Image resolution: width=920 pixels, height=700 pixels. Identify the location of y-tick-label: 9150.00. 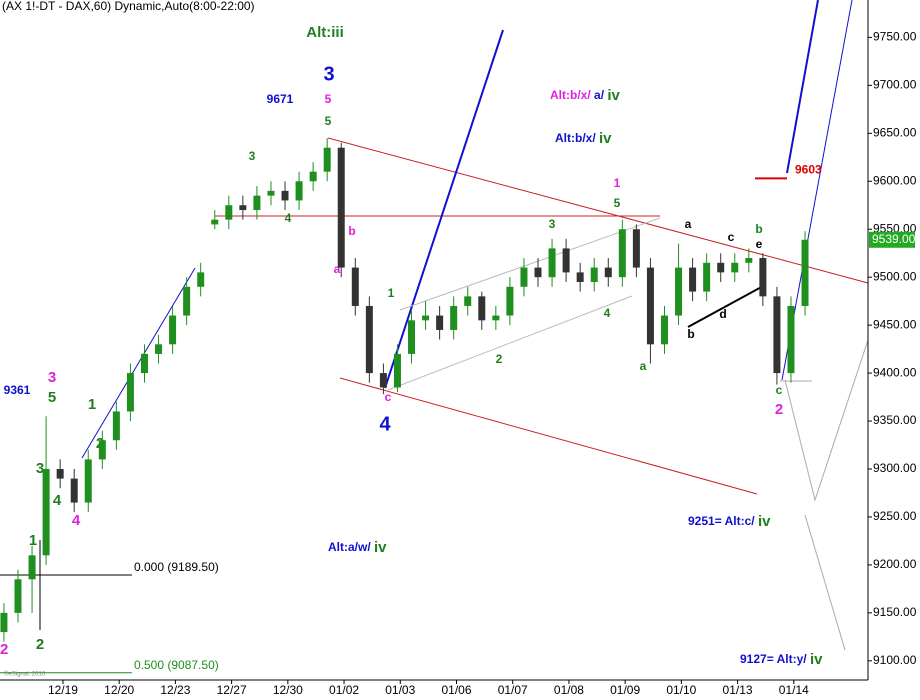
(895, 612).